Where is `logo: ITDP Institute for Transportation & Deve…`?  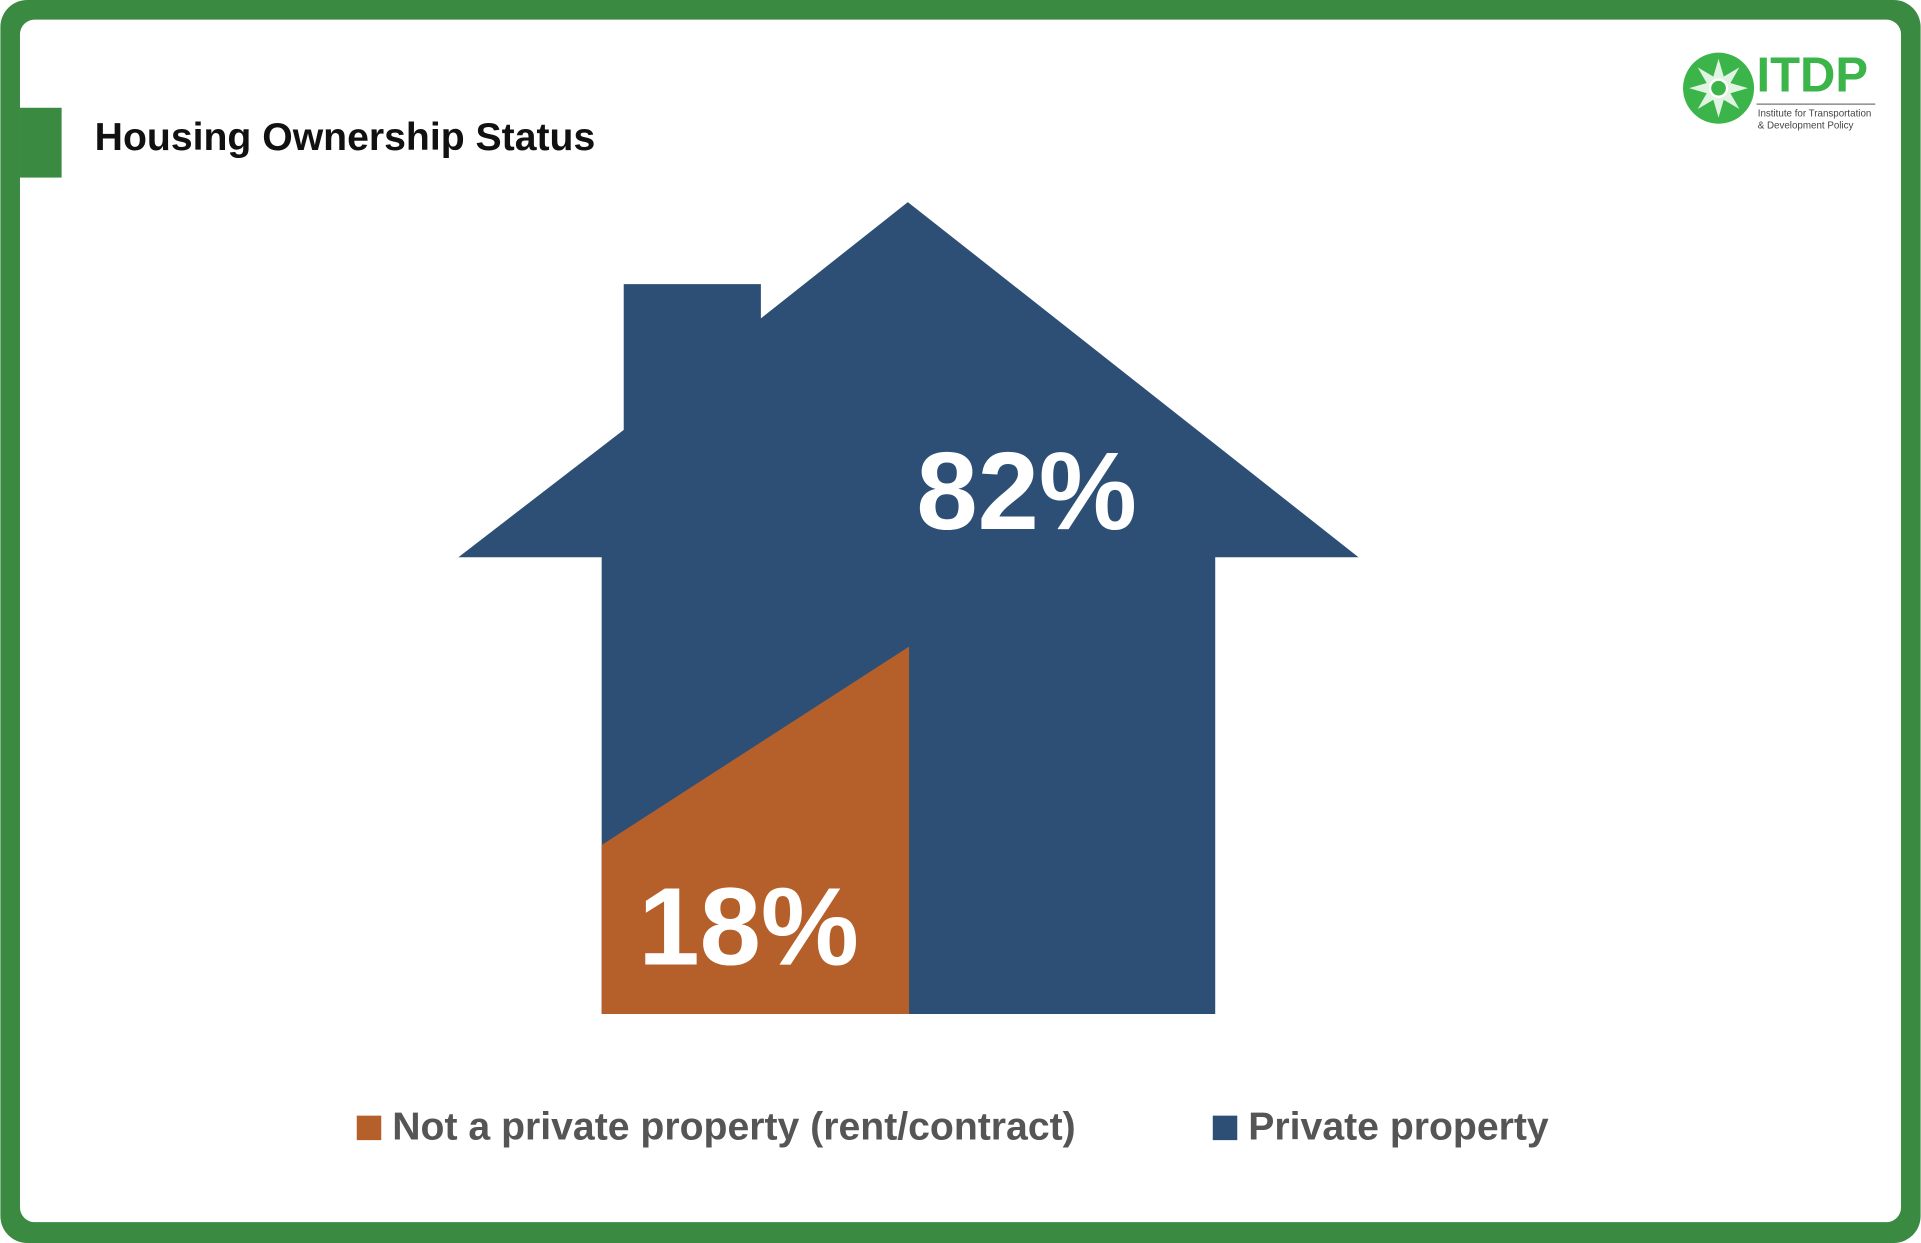
logo: ITDP Institute for Transportation & Deve… is located at coordinates (1779, 90).